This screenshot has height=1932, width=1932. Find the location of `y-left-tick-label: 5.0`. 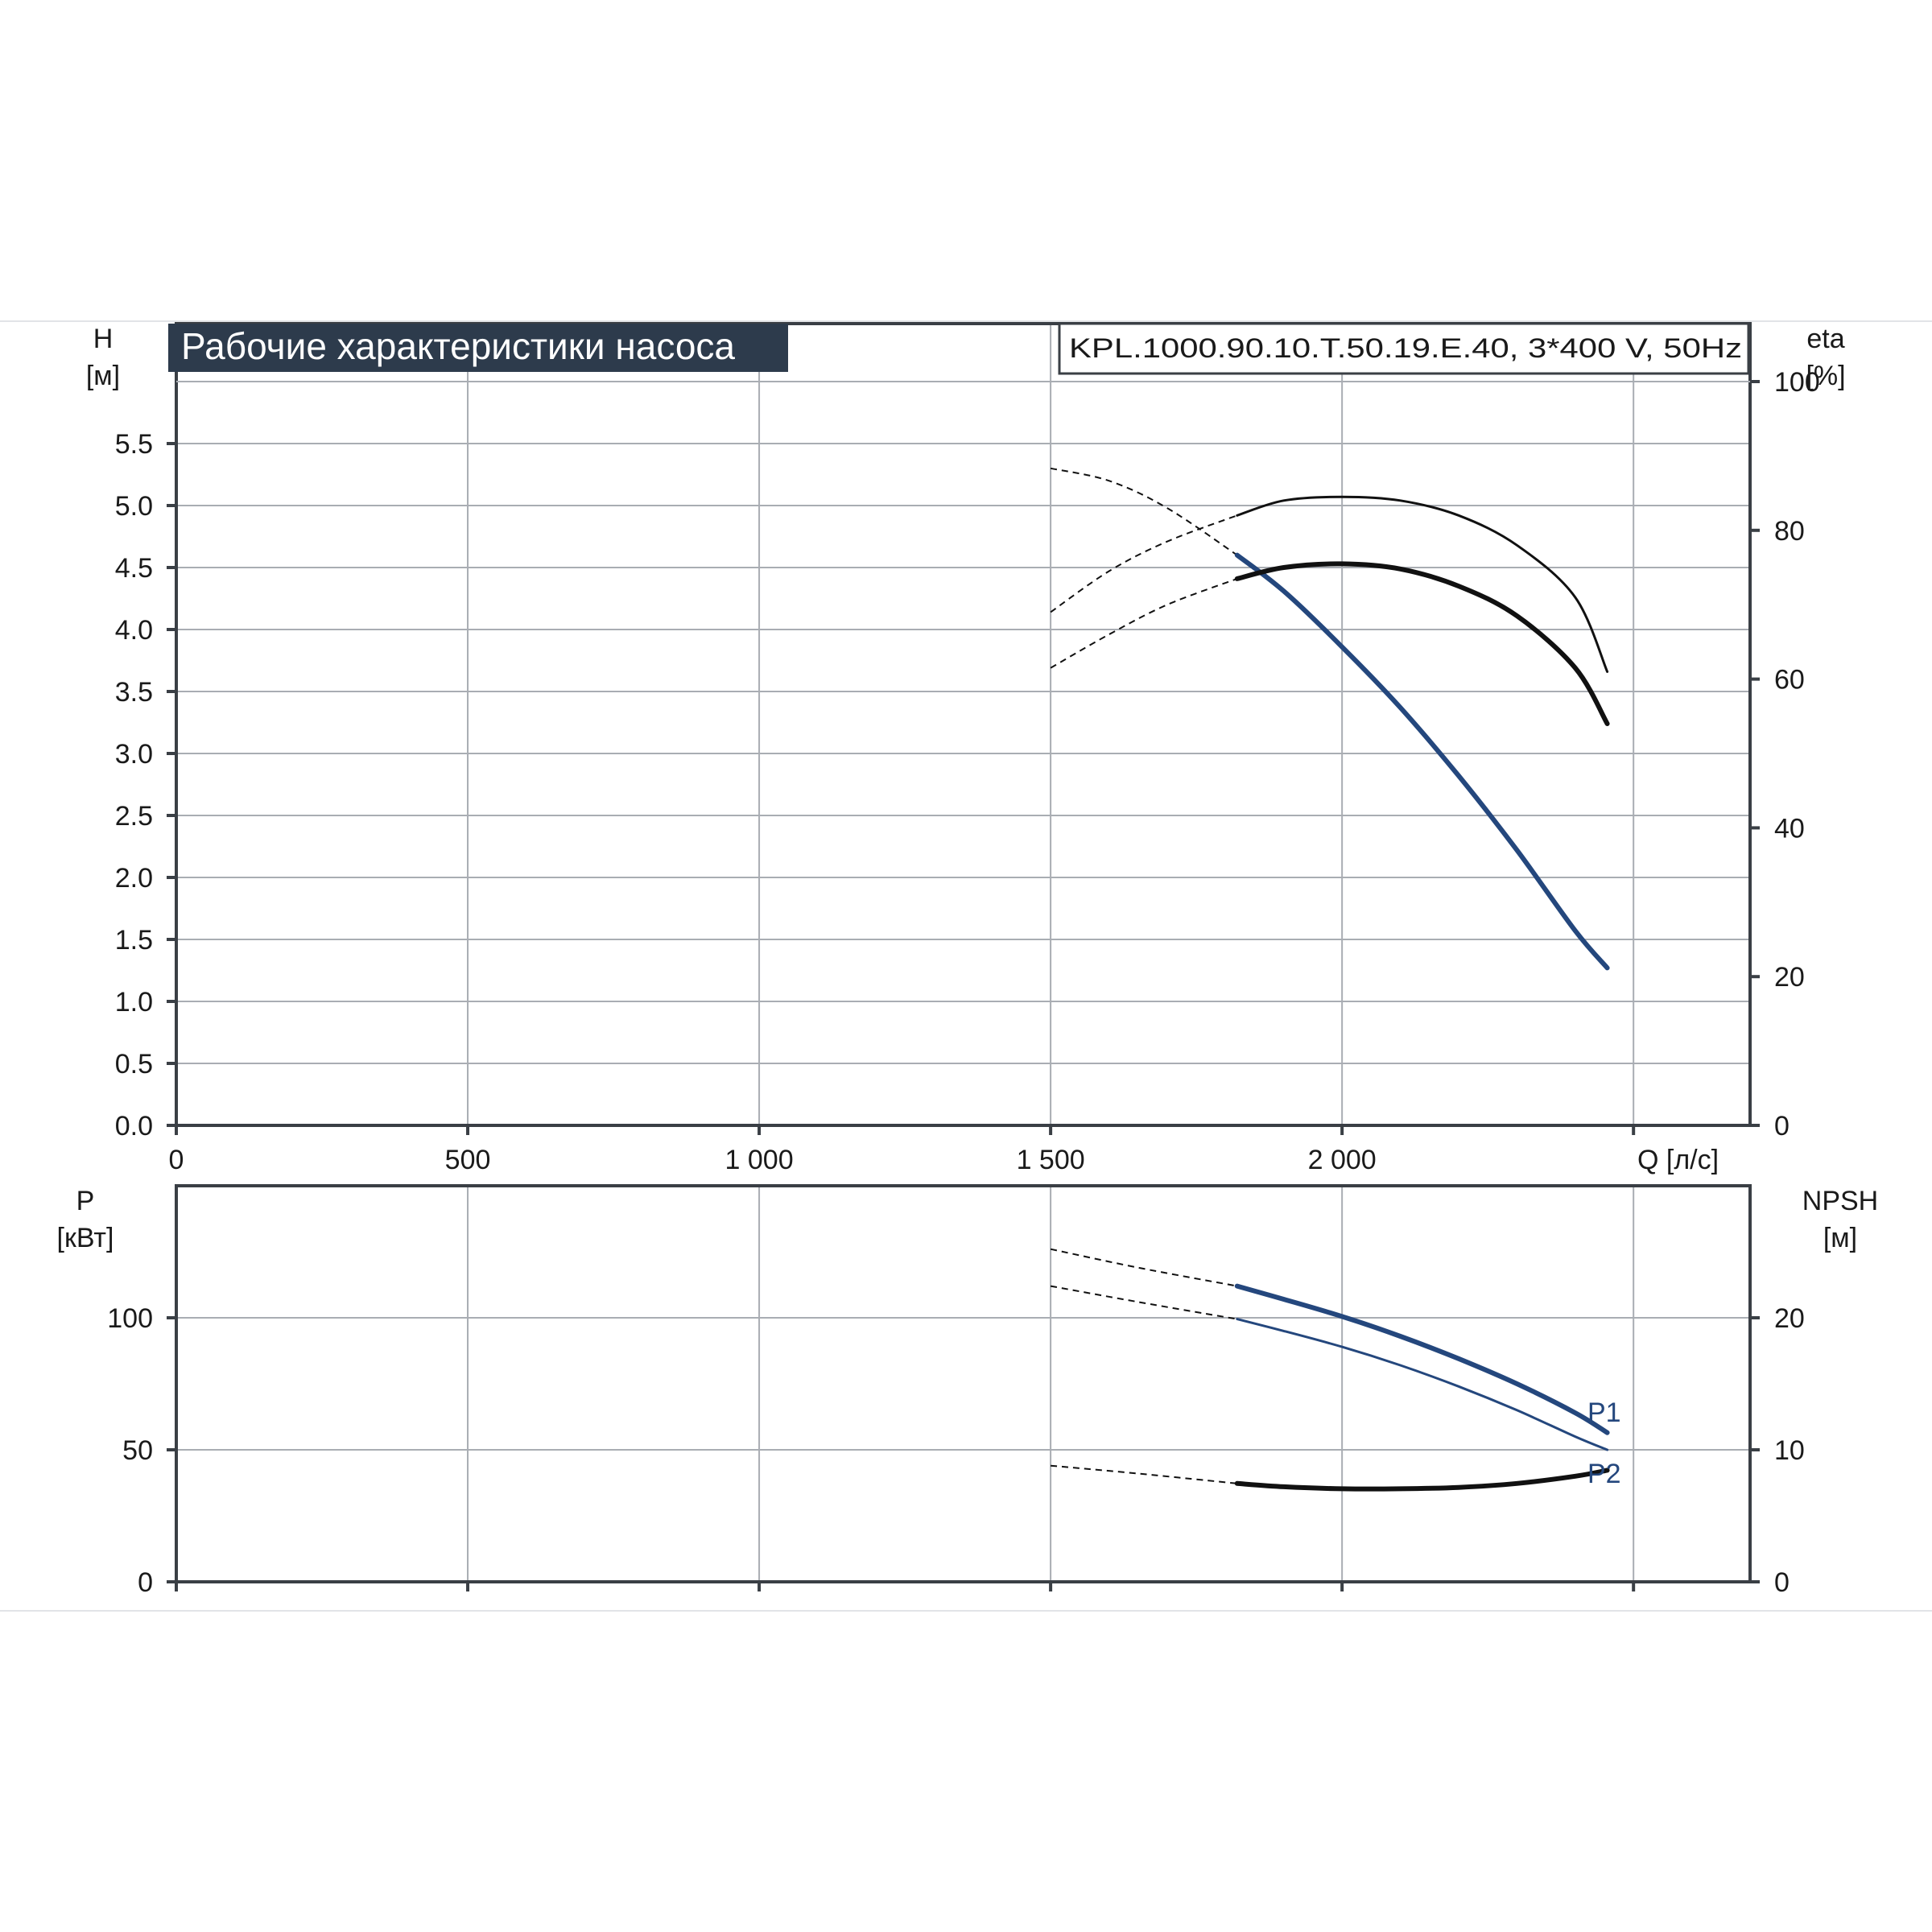

y-left-tick-label: 5.0 is located at coordinates (134, 506).